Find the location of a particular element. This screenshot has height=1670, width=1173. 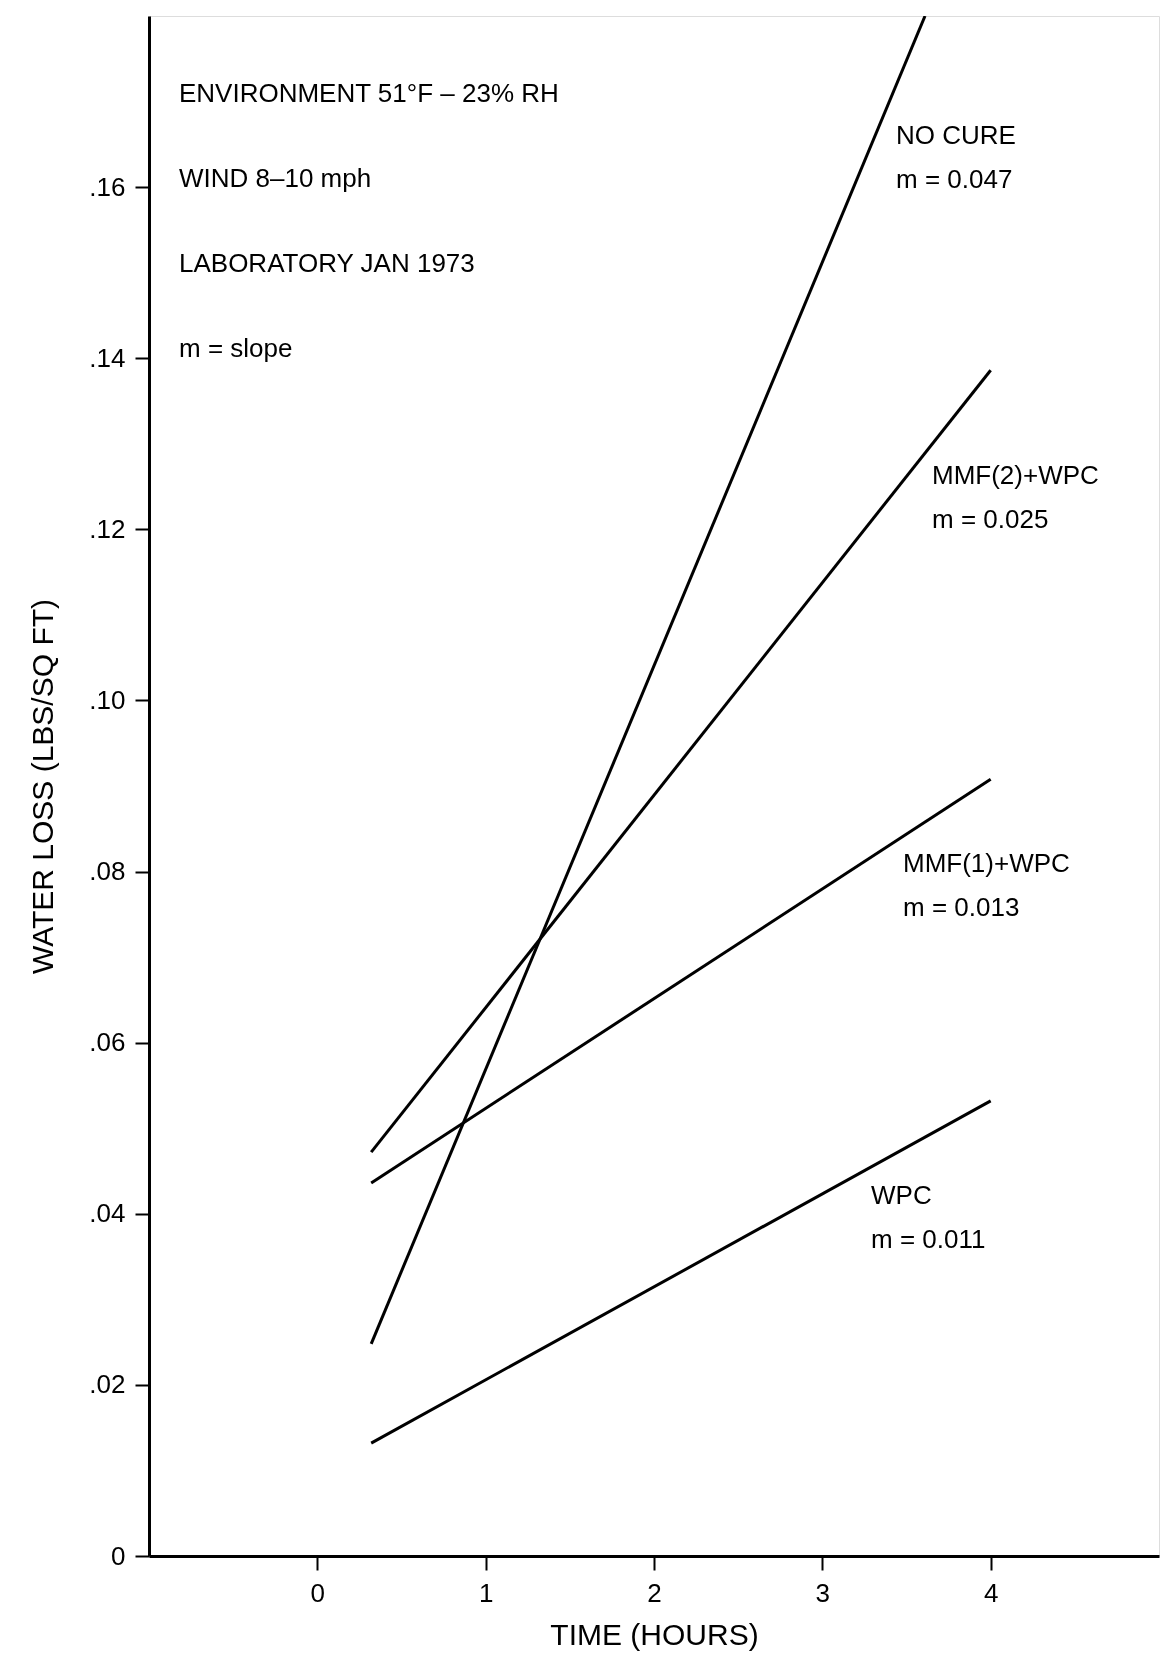

annotation: ENVIRONMENT 51°F – 23% RH is located at coordinates (369, 93).